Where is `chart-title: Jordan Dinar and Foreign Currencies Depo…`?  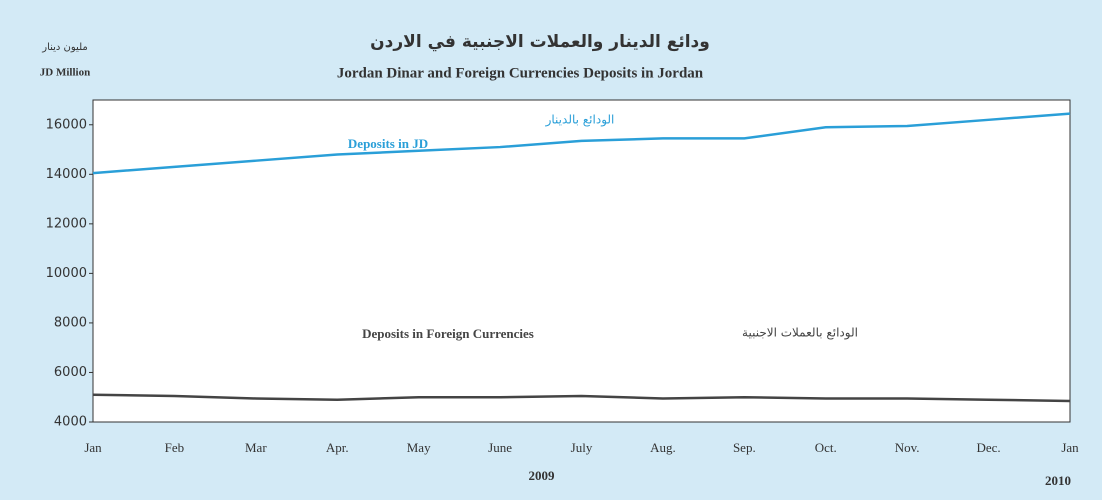 chart-title: Jordan Dinar and Foreign Currencies Depo… is located at coordinates (520, 73).